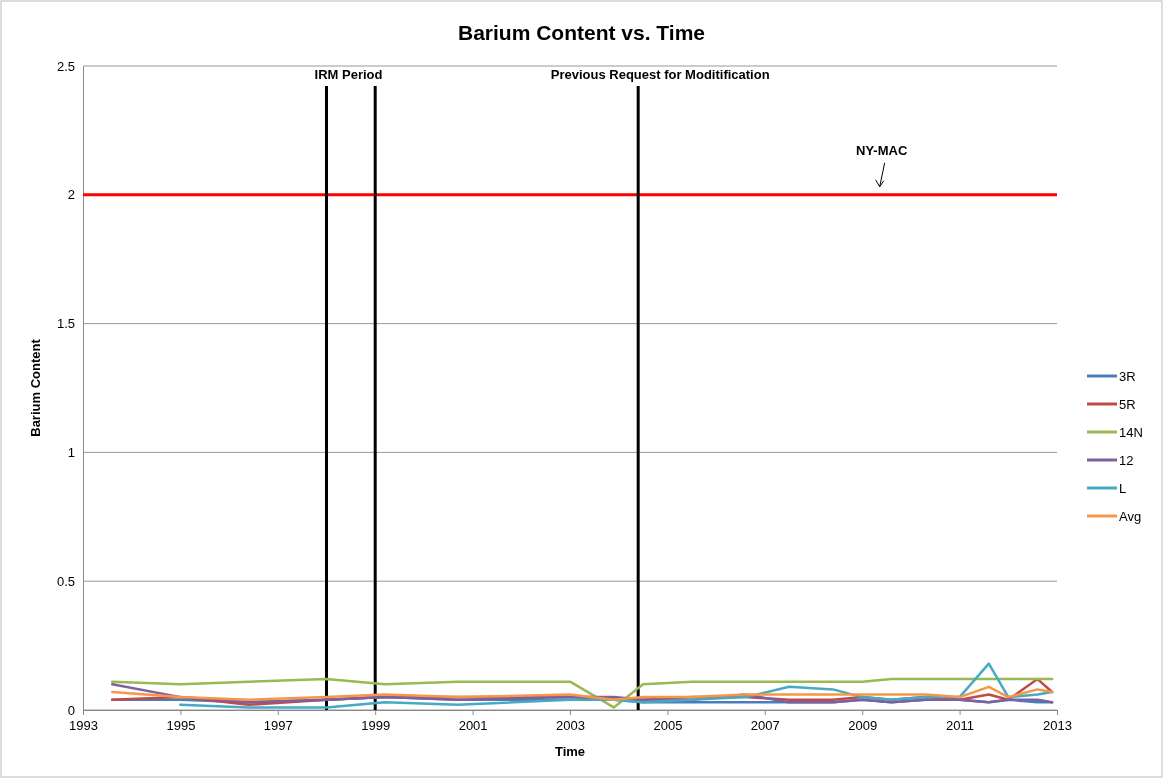 The height and width of the screenshot is (778, 1163). What do you see at coordinates (71, 710) in the screenshot?
I see `y-tick-label: 0` at bounding box center [71, 710].